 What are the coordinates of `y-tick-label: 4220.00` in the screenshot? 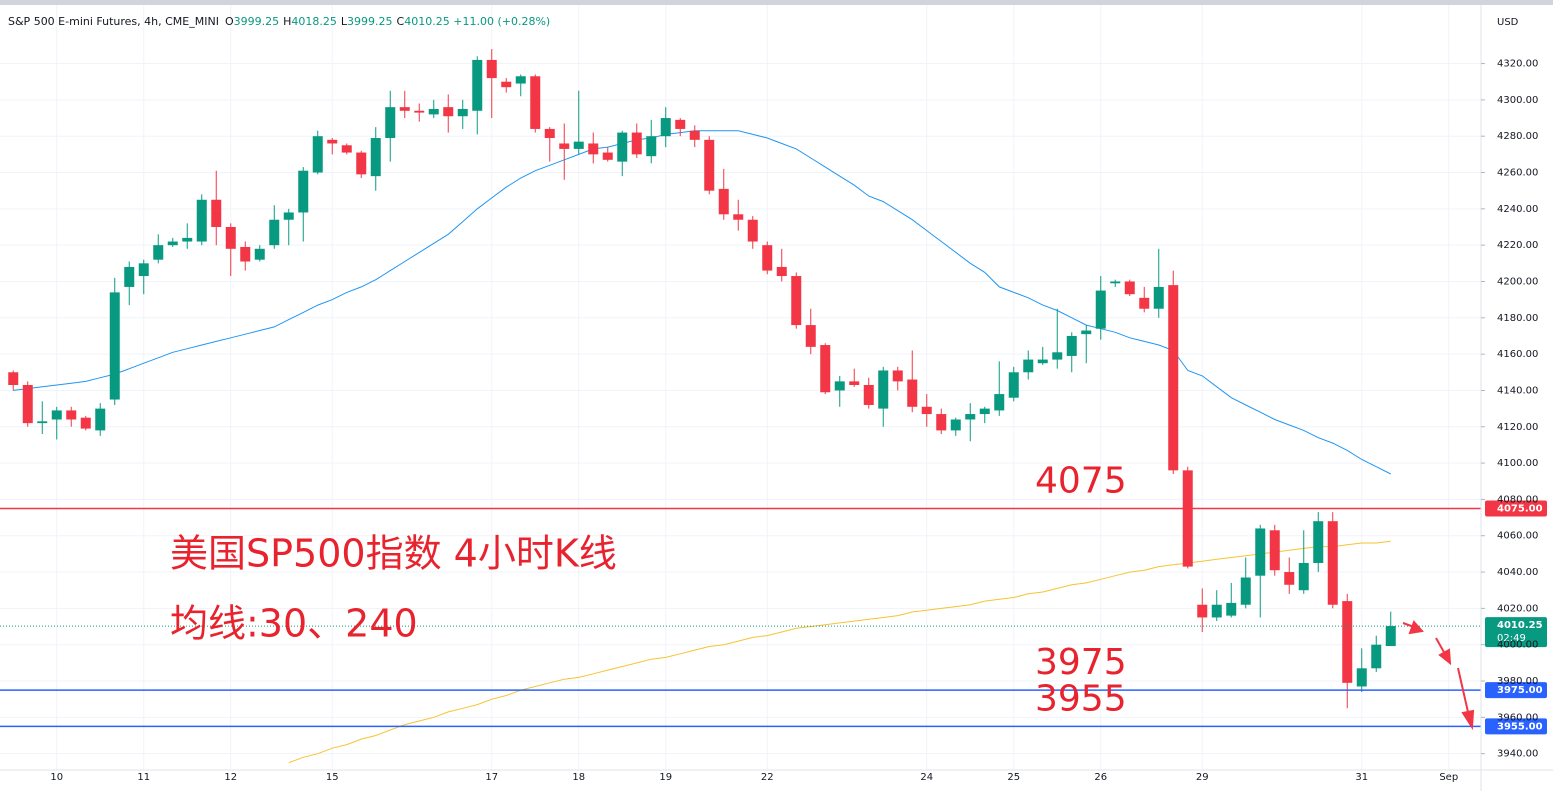 It's located at (1517, 245).